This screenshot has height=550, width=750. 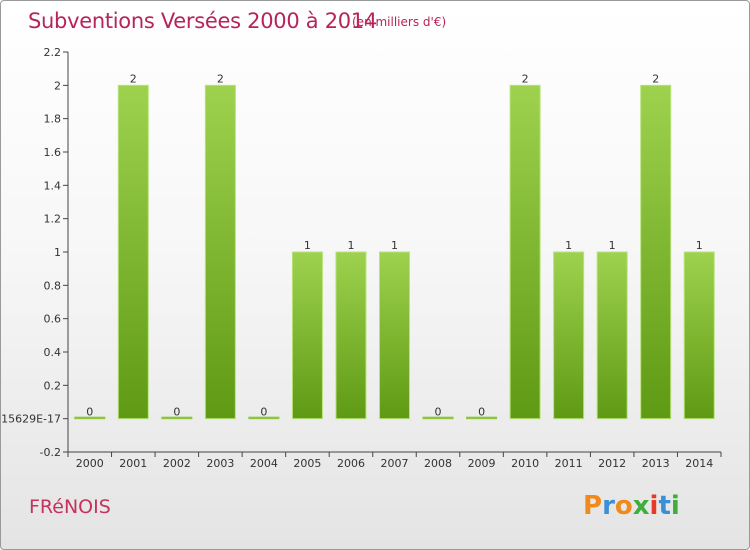 I want to click on x-tick-label: 2001, so click(x=133, y=463).